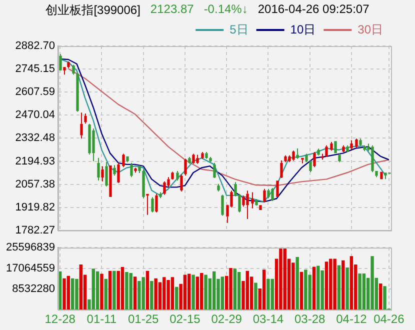  I want to click on x-tick-label: 04-26, so click(389, 319).